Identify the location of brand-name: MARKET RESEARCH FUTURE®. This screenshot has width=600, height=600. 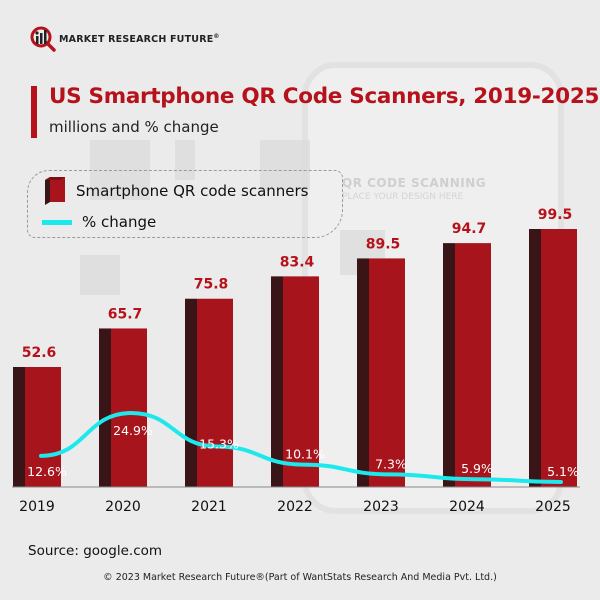
(139, 39).